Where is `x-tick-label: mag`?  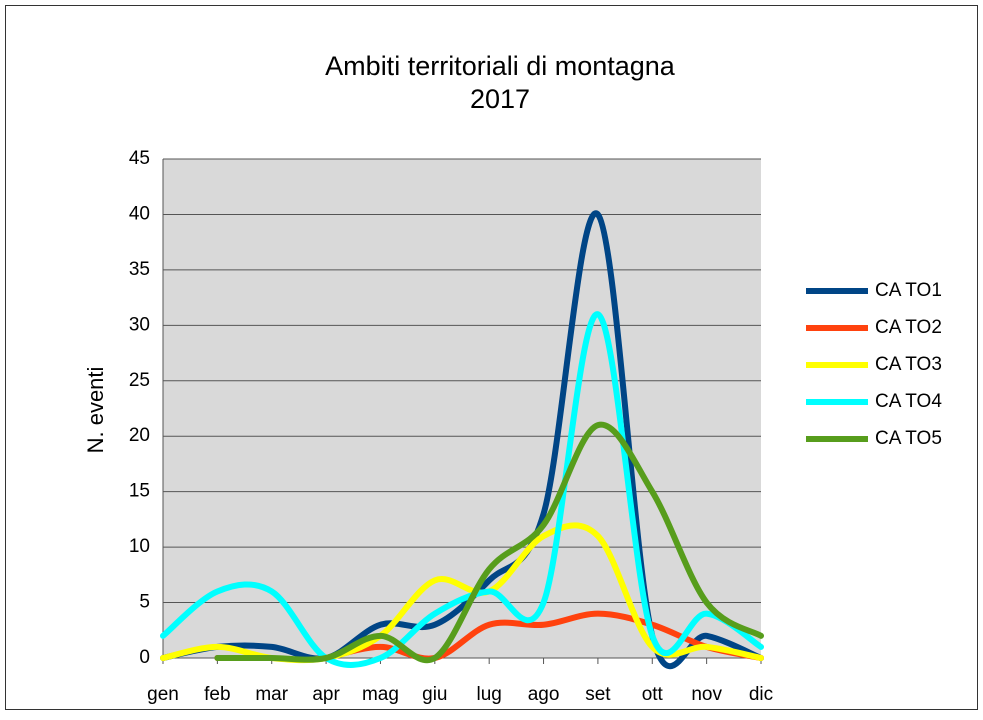 x-tick-label: mag is located at coordinates (380, 694).